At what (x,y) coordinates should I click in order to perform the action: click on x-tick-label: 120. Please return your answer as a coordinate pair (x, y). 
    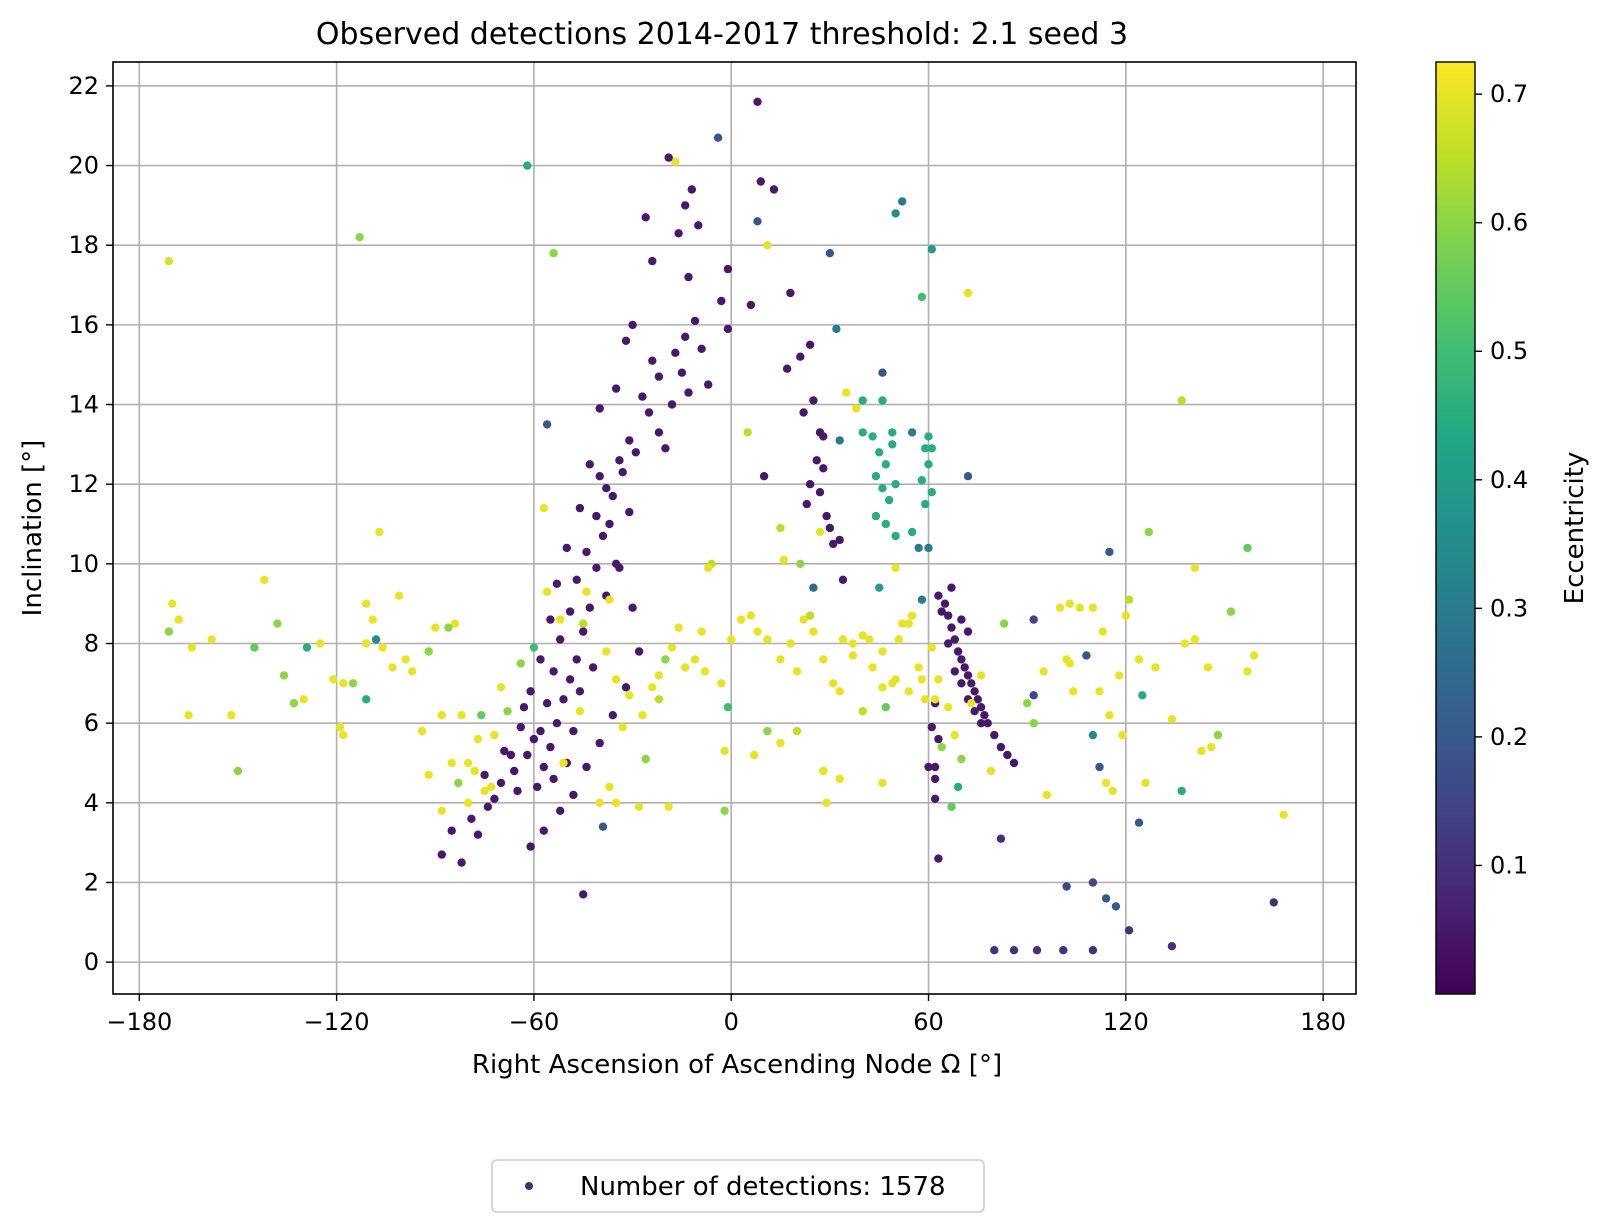
    Looking at the image, I should click on (1126, 1022).